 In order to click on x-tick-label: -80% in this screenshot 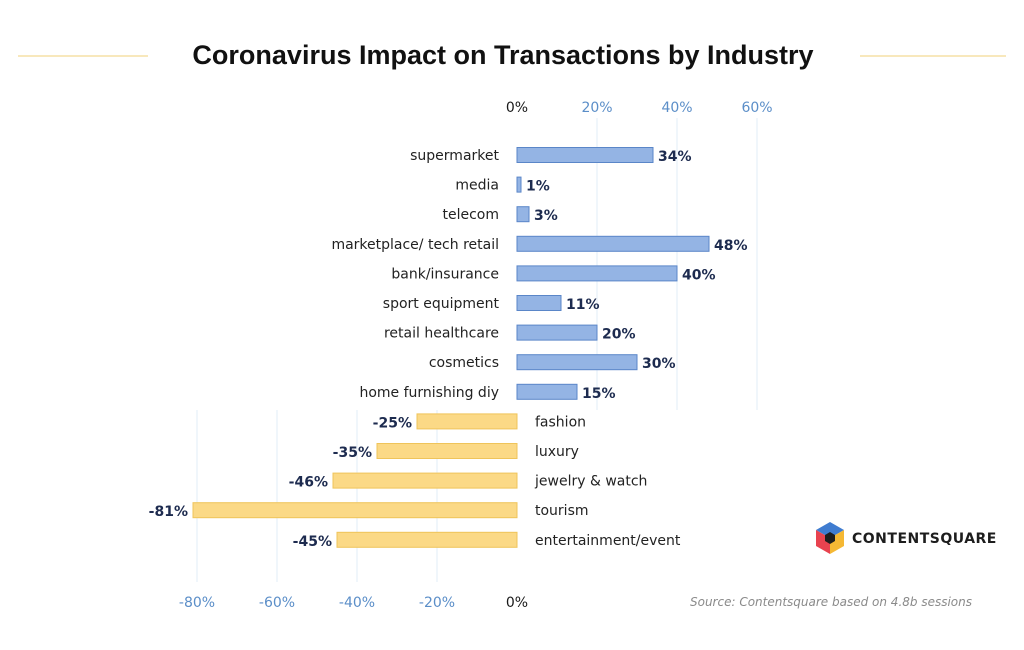, I will do `click(197, 603)`.